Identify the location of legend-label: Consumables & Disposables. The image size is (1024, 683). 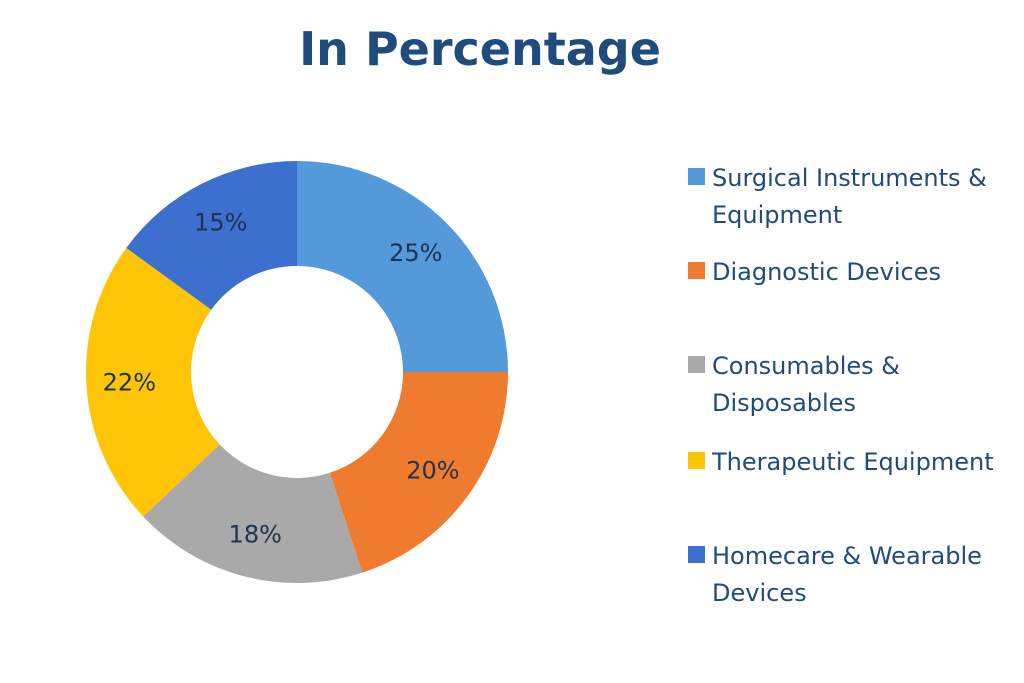
(806, 384).